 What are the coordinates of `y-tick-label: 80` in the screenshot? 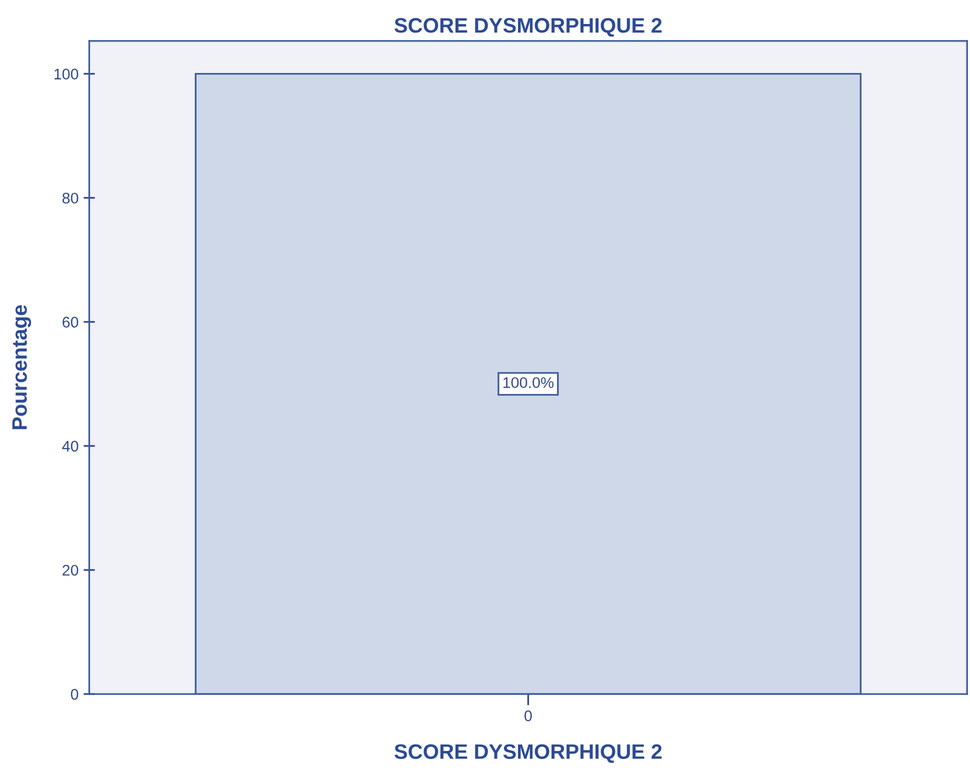 It's located at (70, 198).